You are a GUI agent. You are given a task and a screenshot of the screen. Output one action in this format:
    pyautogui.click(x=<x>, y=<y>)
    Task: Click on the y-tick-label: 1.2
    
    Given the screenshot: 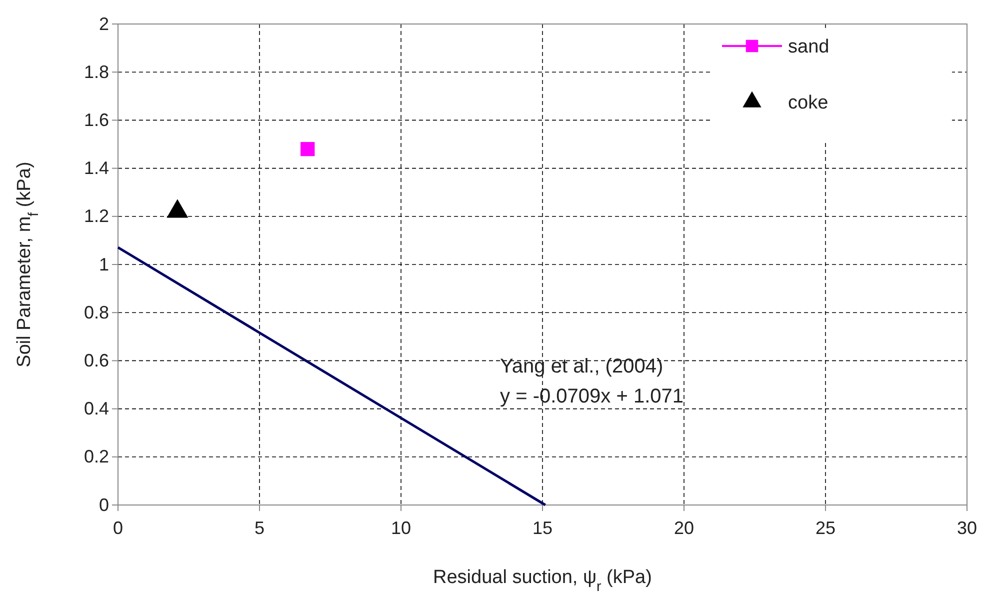 What is the action you would take?
    pyautogui.click(x=96, y=216)
    